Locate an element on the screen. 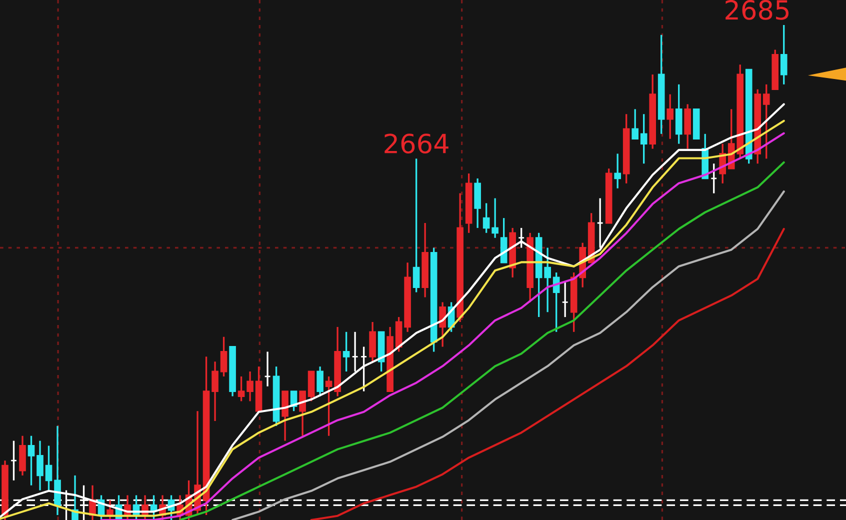 The width and height of the screenshot is (846, 520). annotation: 2664 is located at coordinates (416, 144).